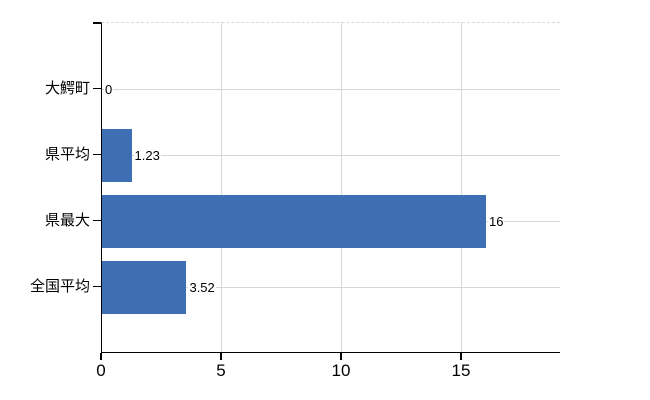 This screenshot has width=650, height=400. What do you see at coordinates (59, 286) in the screenshot?
I see `category-label: 全国平均` at bounding box center [59, 286].